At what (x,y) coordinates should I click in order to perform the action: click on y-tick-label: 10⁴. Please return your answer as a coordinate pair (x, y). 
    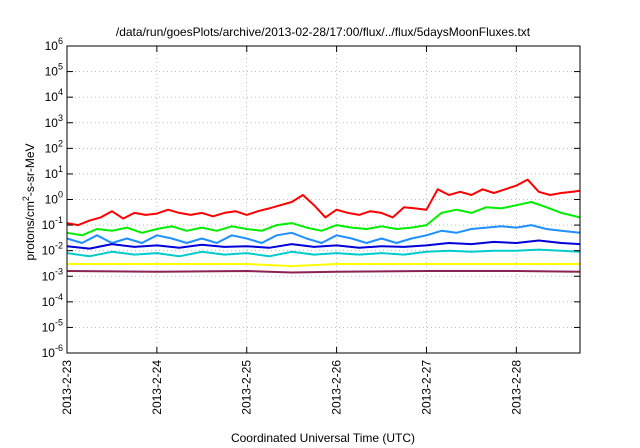
    Looking at the image, I should click on (54, 95).